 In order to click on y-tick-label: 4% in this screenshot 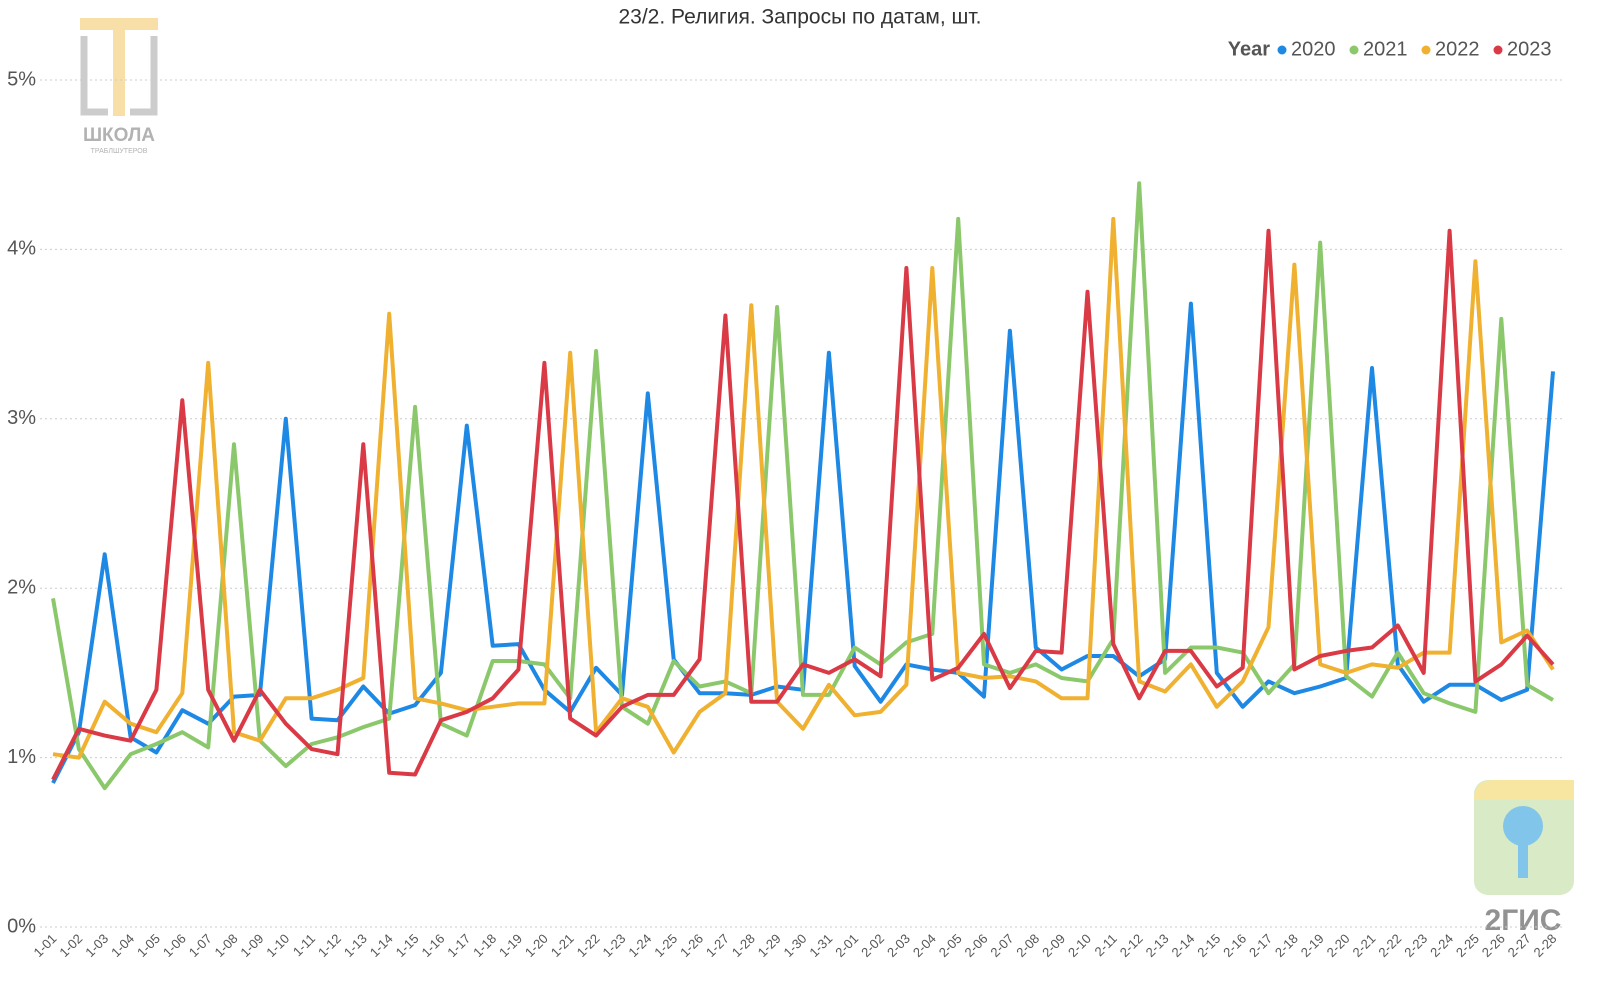, I will do `click(21, 249)`.